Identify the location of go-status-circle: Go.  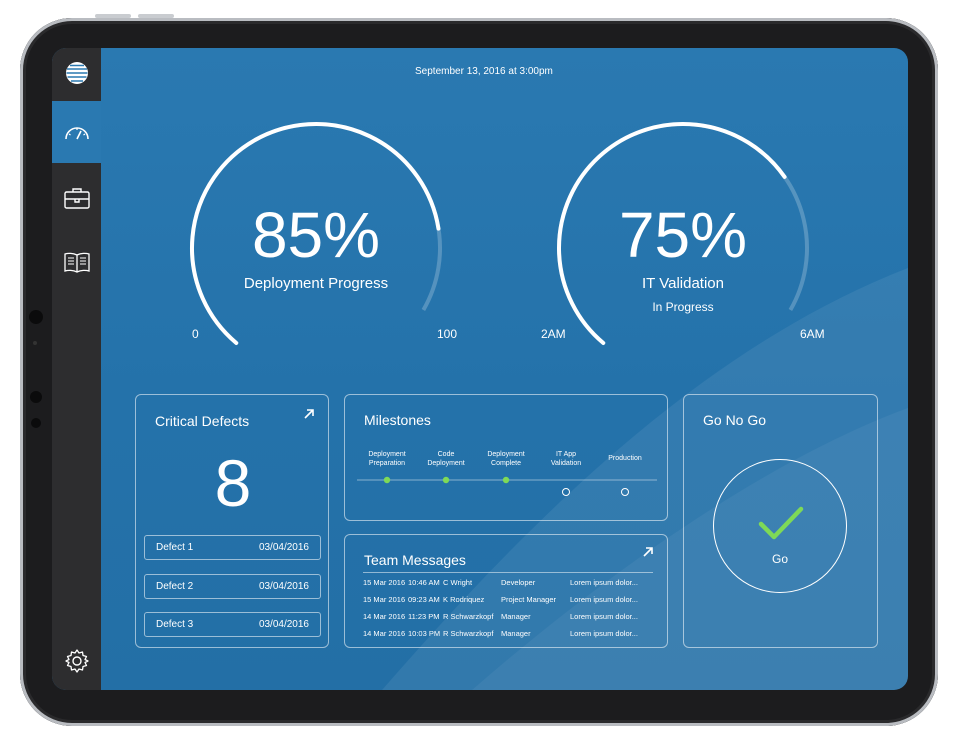
(780, 526).